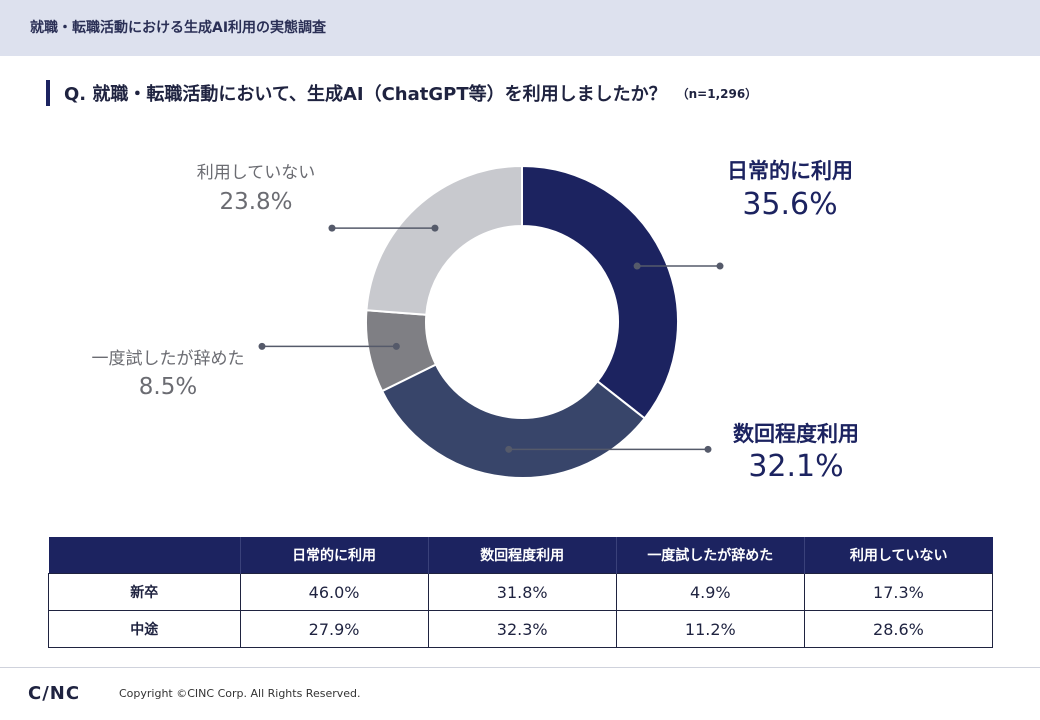 The width and height of the screenshot is (1040, 720). Describe the element at coordinates (520, 28) in the screenshot. I see `header-band: 就職・転職活動における生成AI利用の実態調査` at that location.